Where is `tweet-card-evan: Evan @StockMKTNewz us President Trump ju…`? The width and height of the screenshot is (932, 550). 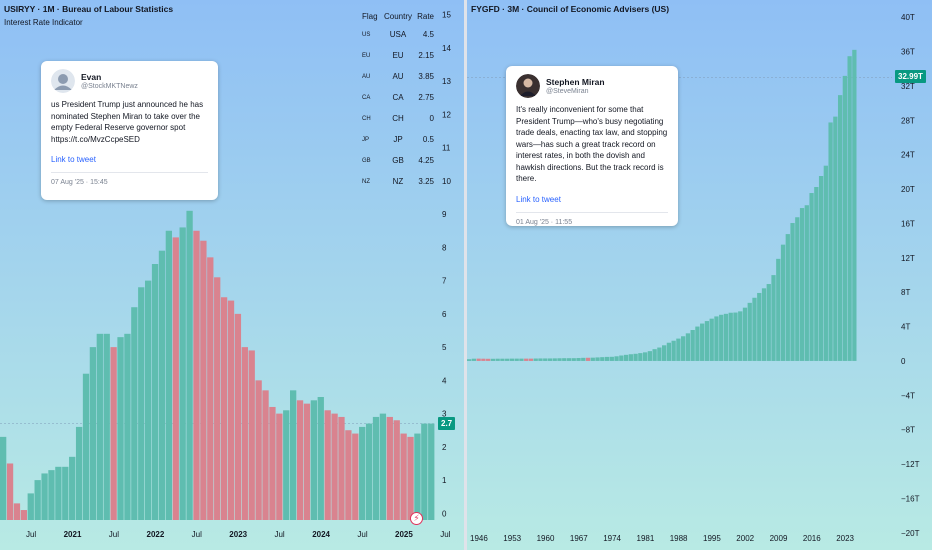 tweet-card-evan: Evan @StockMKTNewz us President Trump ju… is located at coordinates (129, 130).